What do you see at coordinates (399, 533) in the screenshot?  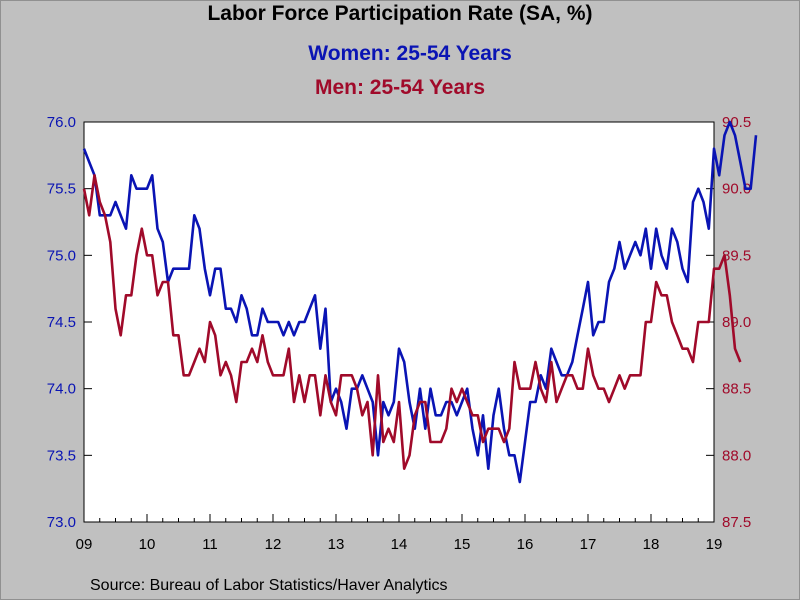 I see `x-axis: 09 10 11 12 13 14 15 16 17 18 19` at bounding box center [399, 533].